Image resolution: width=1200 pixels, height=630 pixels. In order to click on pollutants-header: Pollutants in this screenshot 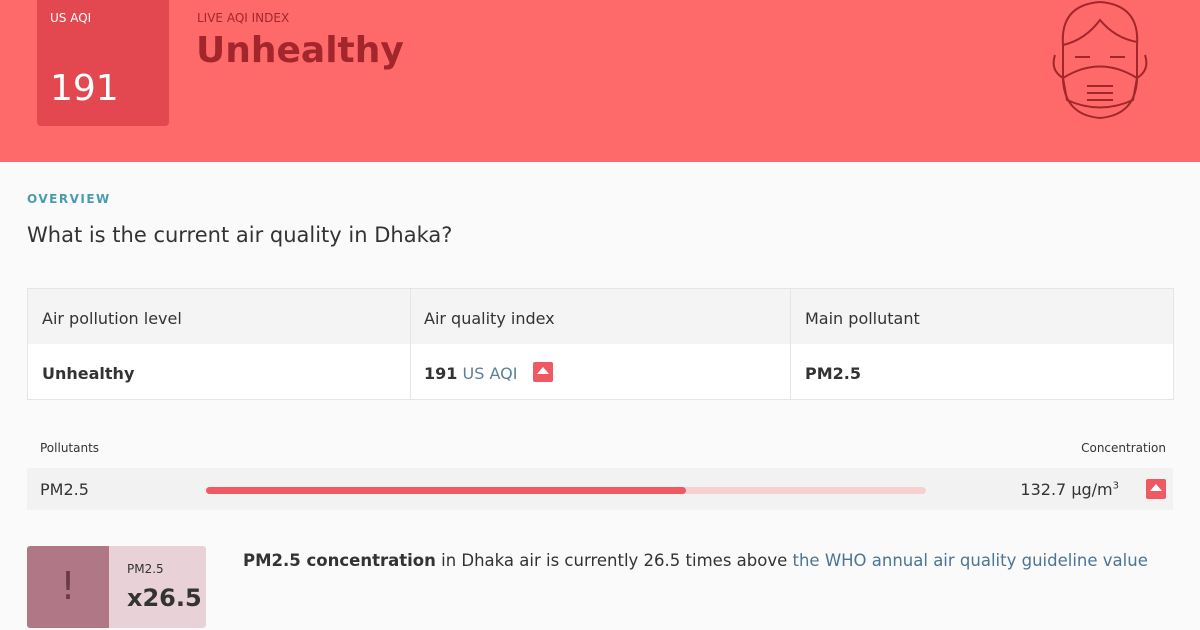, I will do `click(70, 448)`.